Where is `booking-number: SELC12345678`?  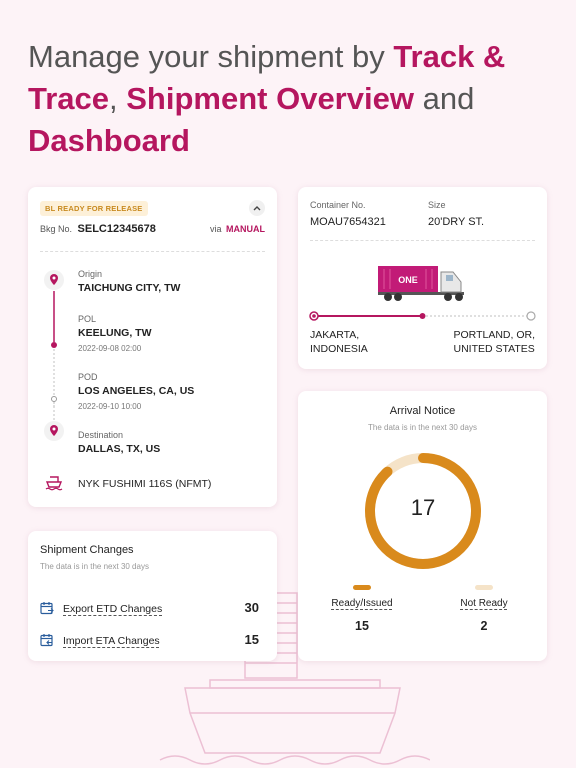
booking-number: SELC12345678 is located at coordinates (116, 229).